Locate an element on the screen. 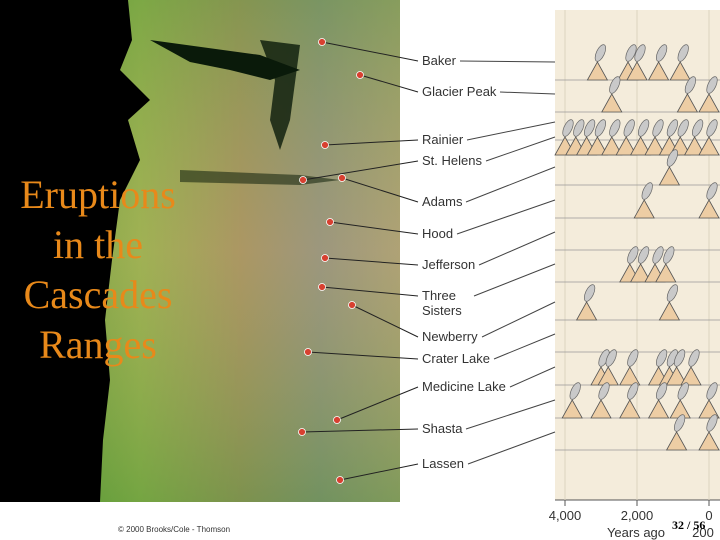 The image size is (720, 540). x-tick-label: 0 is located at coordinates (708, 515).